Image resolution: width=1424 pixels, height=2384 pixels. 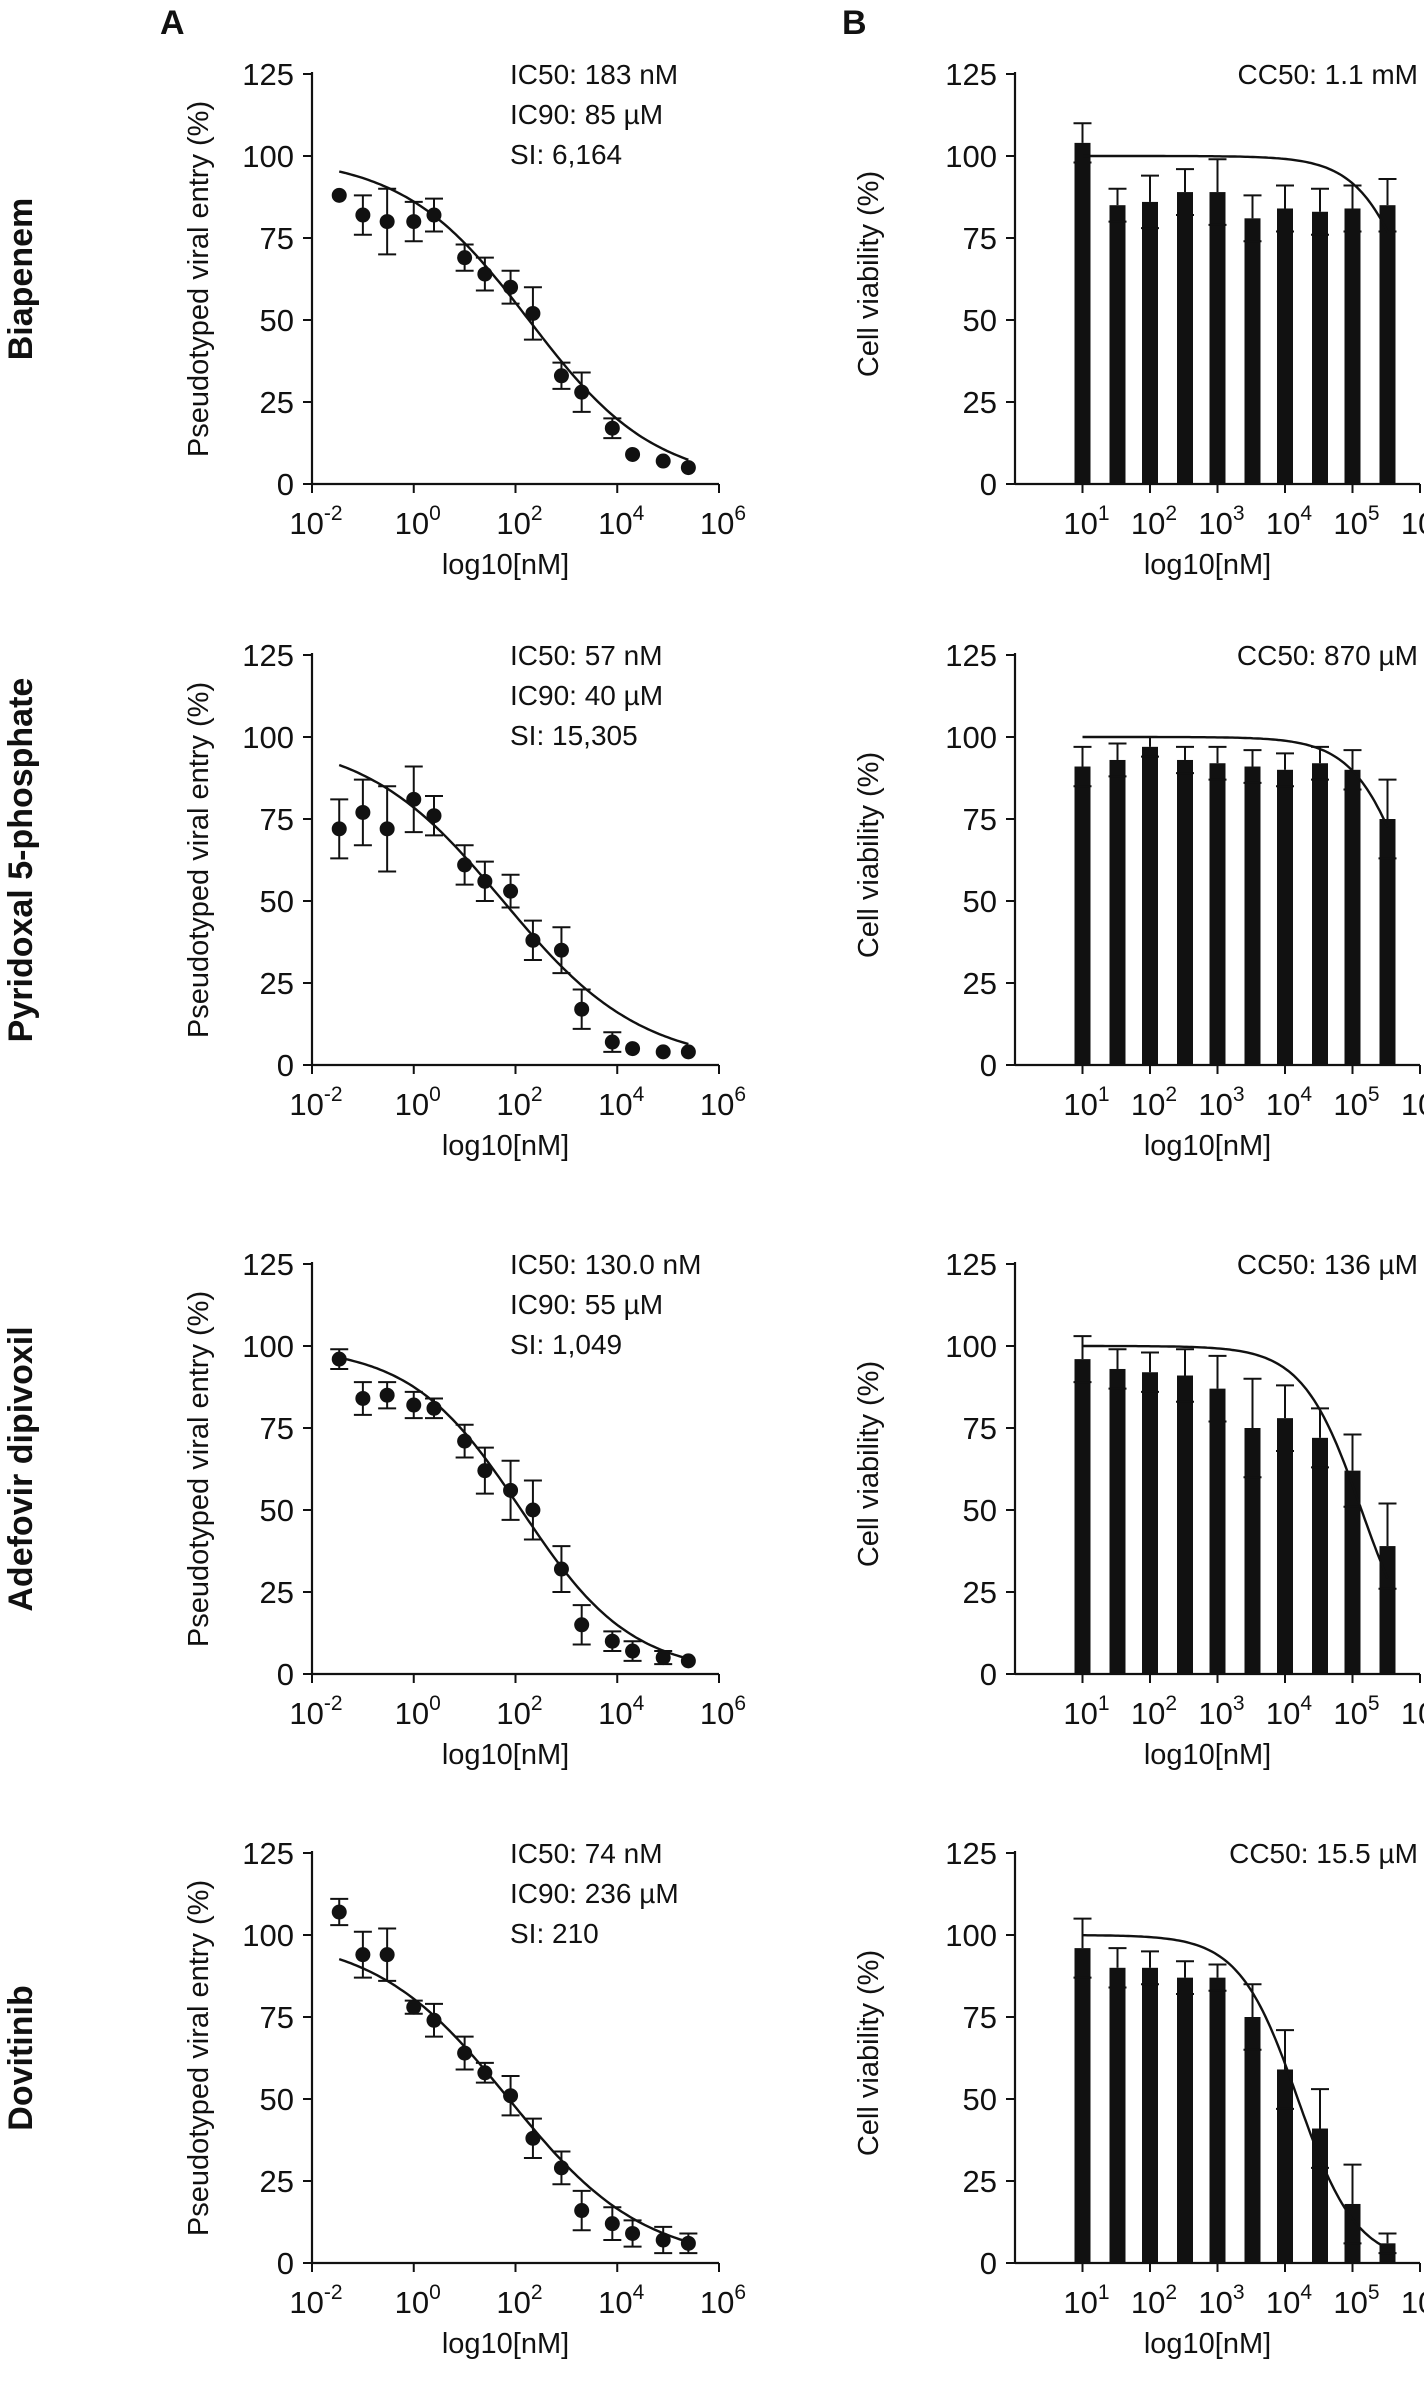 What do you see at coordinates (277, 1592) in the screenshot?
I see `y-tick-label: 25` at bounding box center [277, 1592].